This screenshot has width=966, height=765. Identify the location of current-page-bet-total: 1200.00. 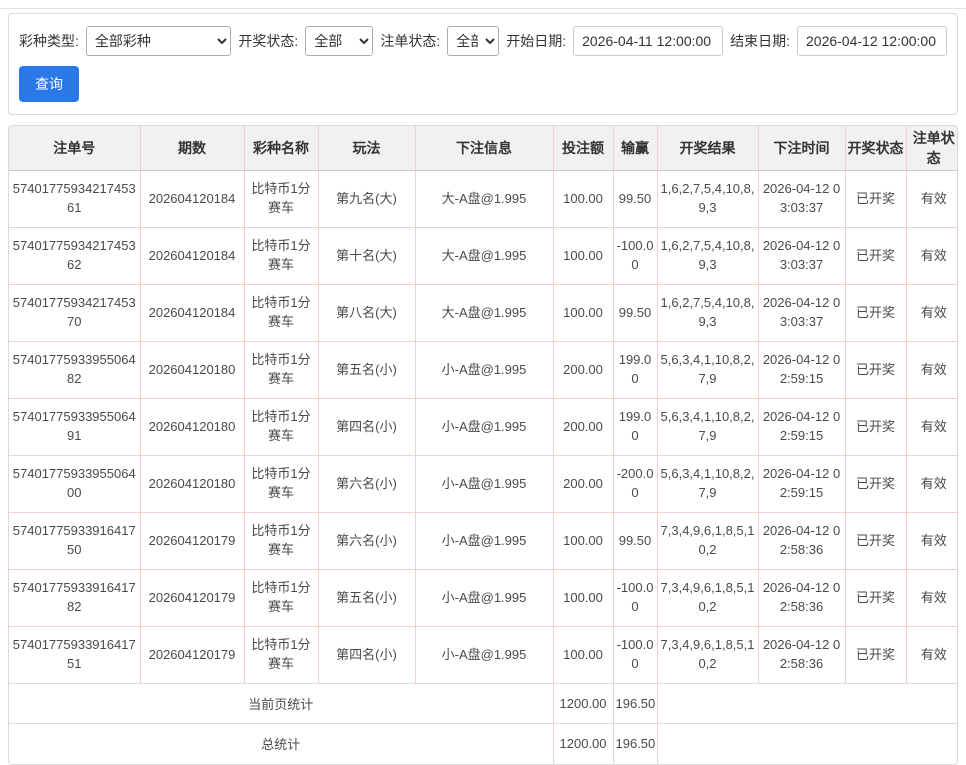
(583, 703).